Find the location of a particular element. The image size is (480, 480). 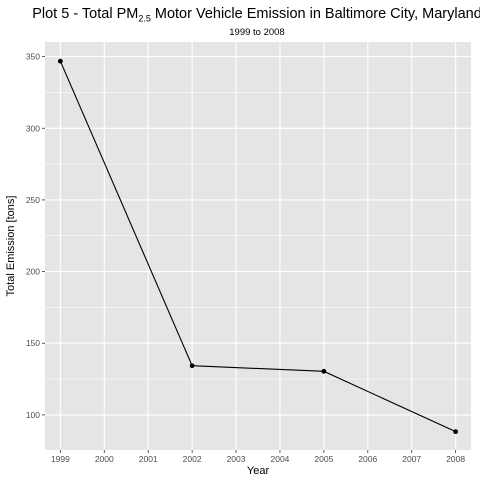

x-axis-title: Year is located at coordinates (258, 471).